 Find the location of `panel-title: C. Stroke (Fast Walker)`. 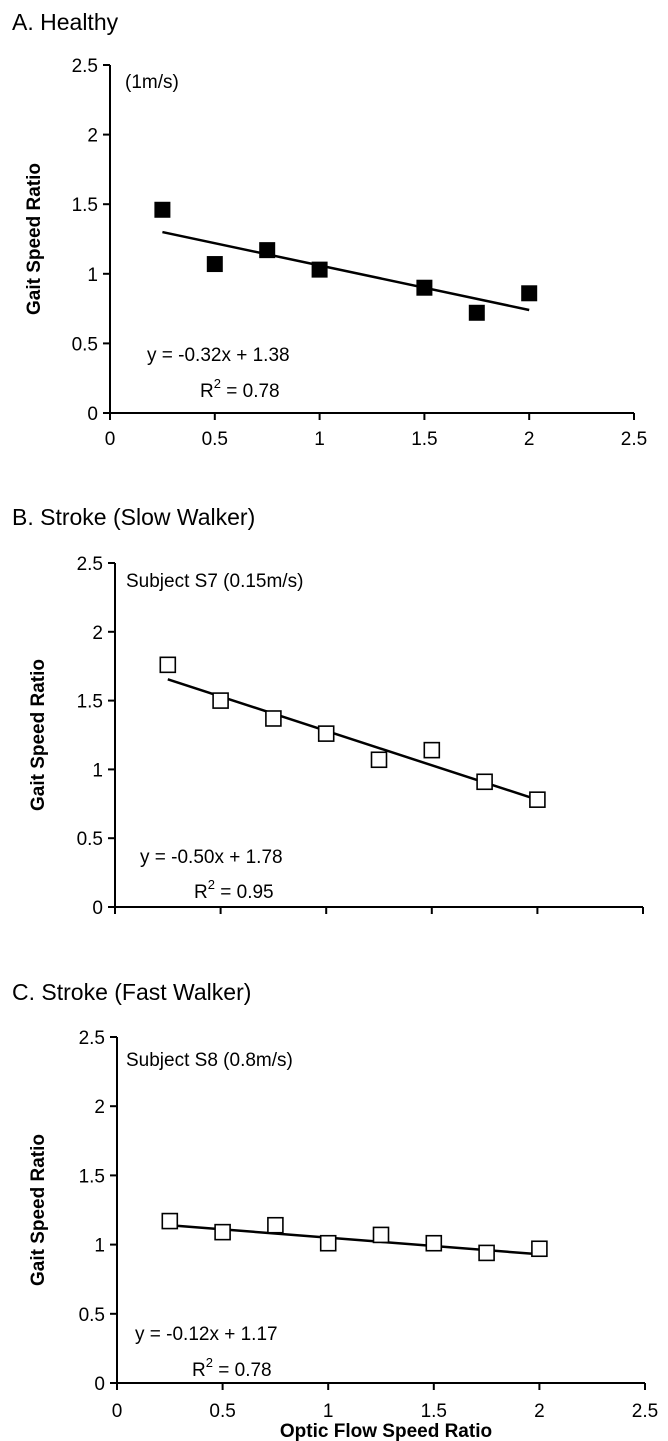

panel-title: C. Stroke (Fast Walker) is located at coordinates (131, 992).